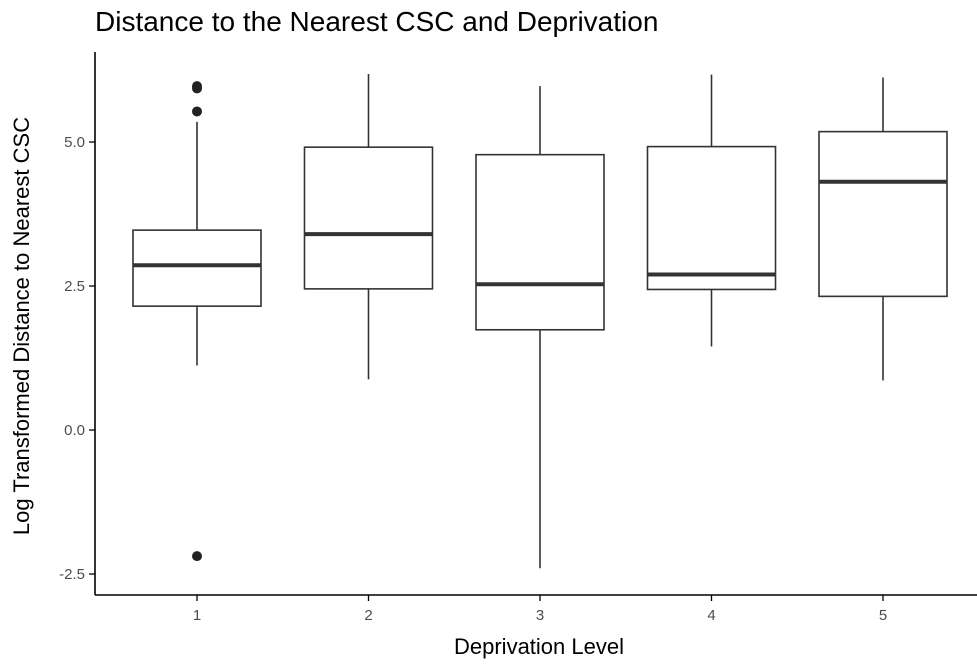 The height and width of the screenshot is (669, 977). I want to click on y-tick-label: 5.0, so click(74, 142).